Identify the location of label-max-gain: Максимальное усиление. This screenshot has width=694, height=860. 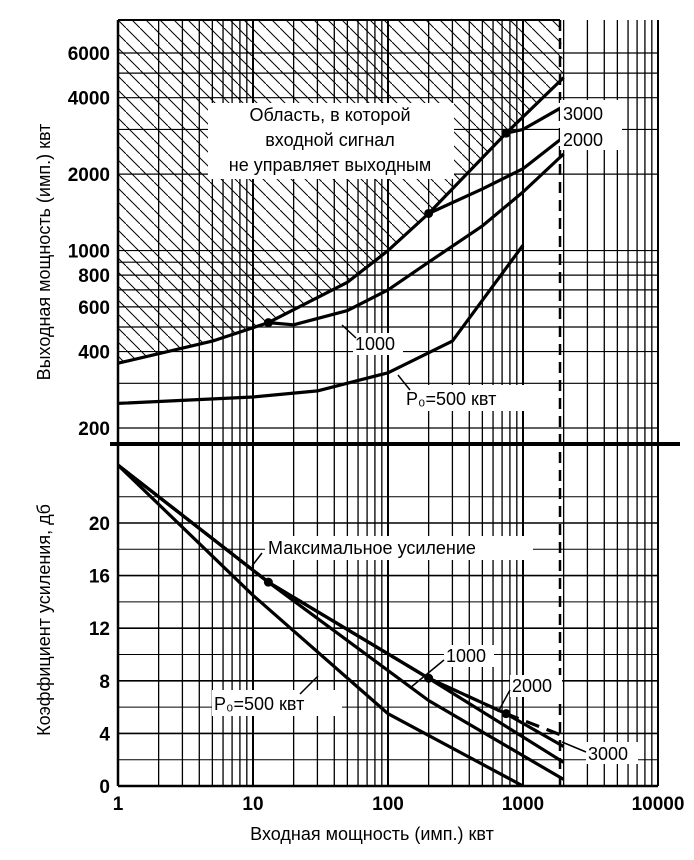
(372, 548).